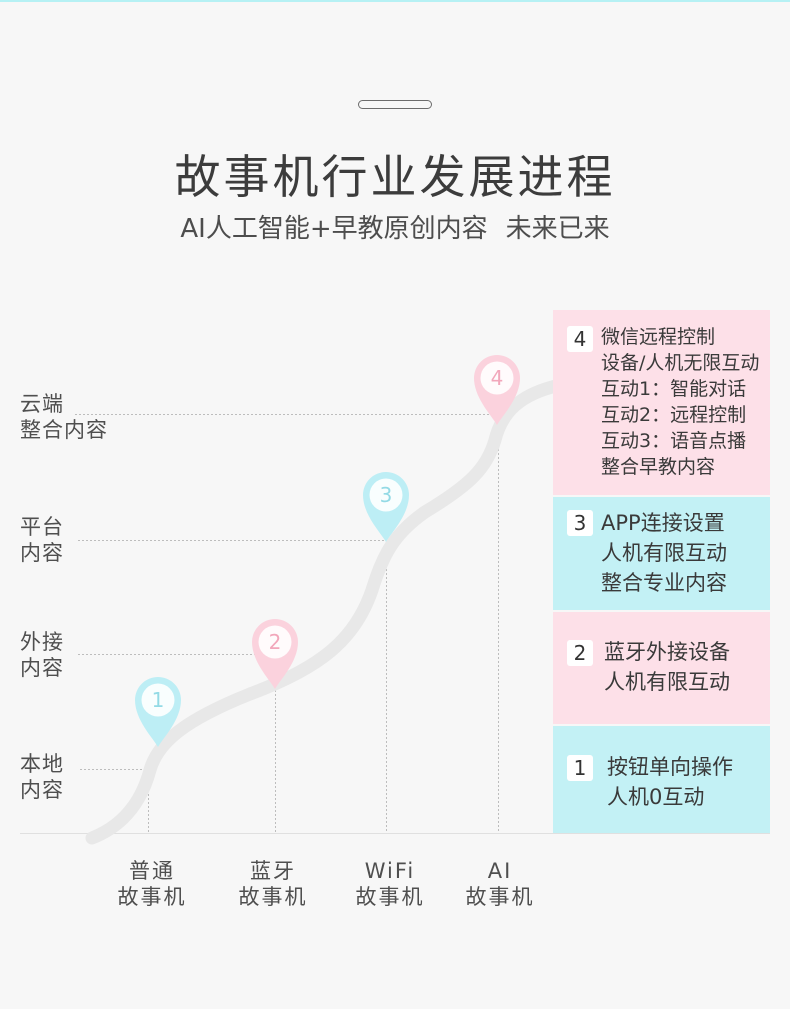 The width and height of the screenshot is (790, 1009). I want to click on stage-feature-item: 互动3：语音点播, so click(674, 441).